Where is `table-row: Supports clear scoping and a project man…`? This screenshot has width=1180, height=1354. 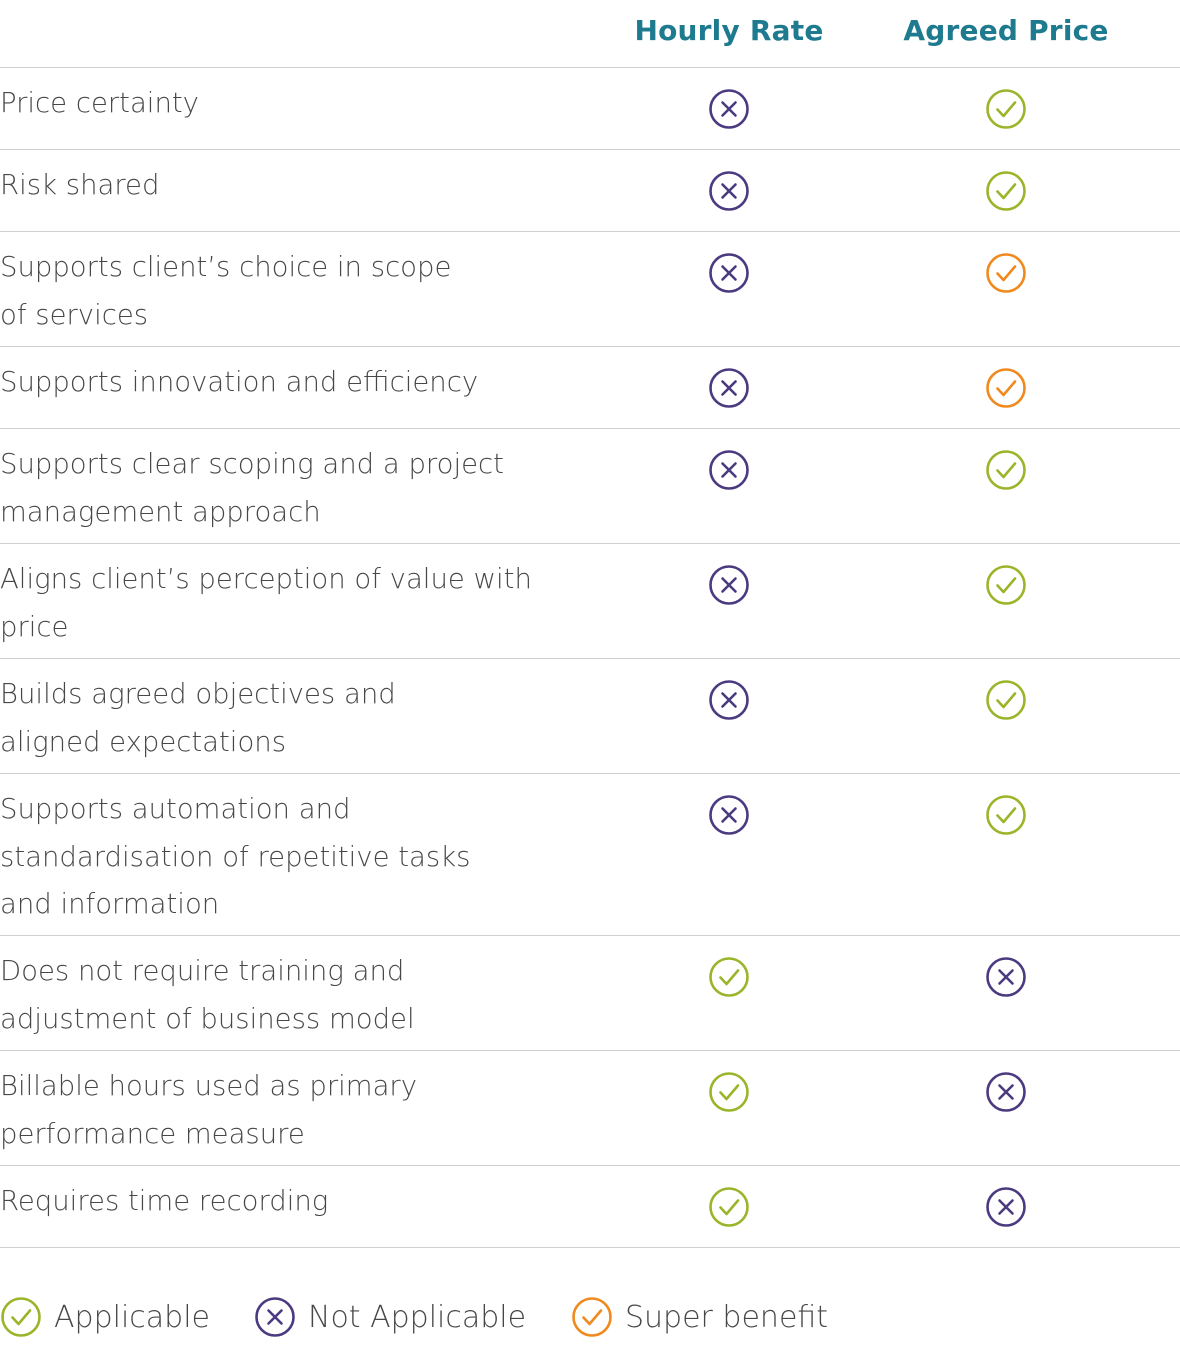
table-row: Supports clear scoping and a project man… is located at coordinates (590, 486).